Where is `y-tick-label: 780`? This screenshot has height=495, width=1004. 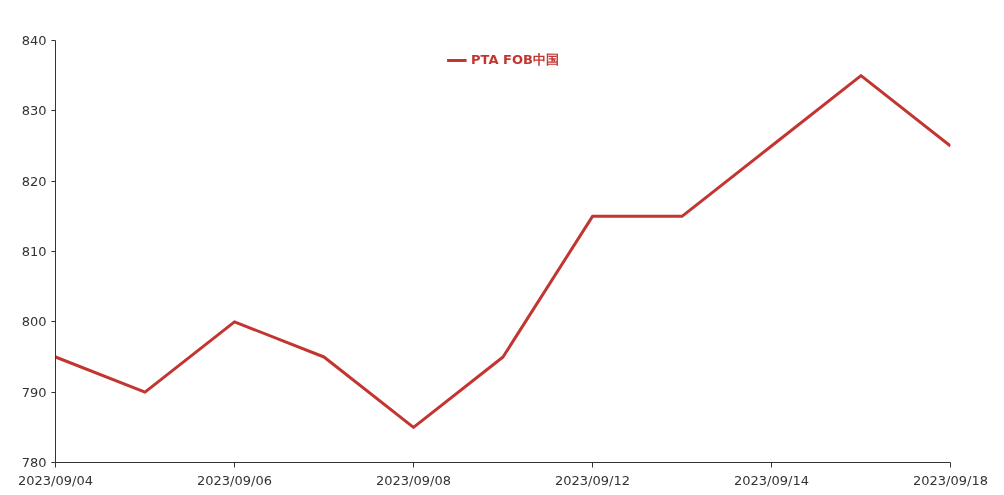 y-tick-label: 780 is located at coordinates (34, 462).